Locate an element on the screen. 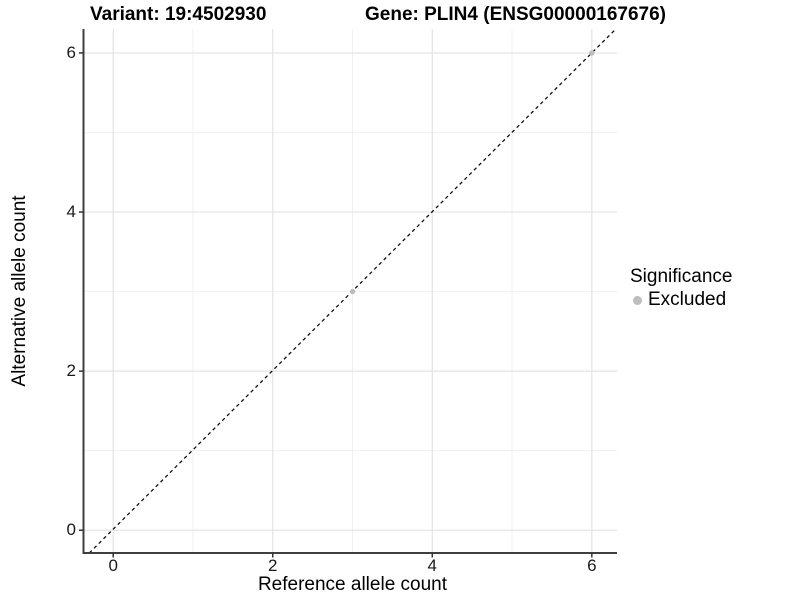 Image resolution: width=800 pixels, height=600 pixels. legend-item-excluded: Excluded is located at coordinates (681, 300).